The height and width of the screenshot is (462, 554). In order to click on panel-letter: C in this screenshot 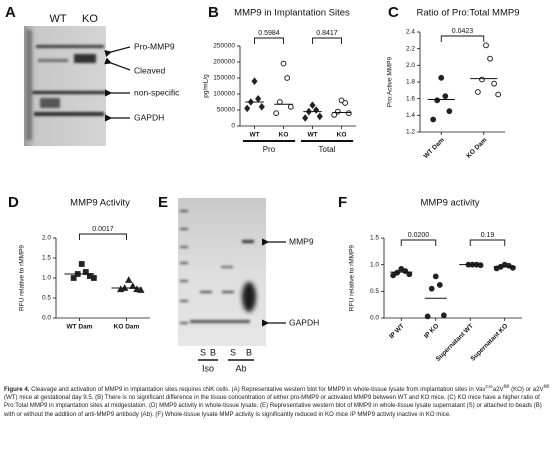, I will do `click(393, 12)`.